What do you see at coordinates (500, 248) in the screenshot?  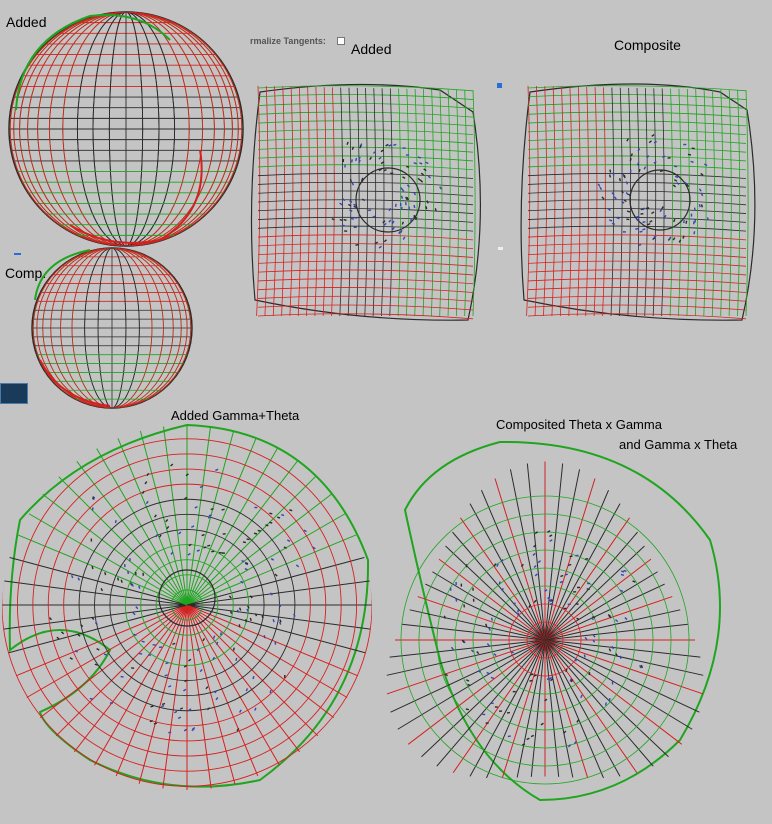 I see `white-marker` at bounding box center [500, 248].